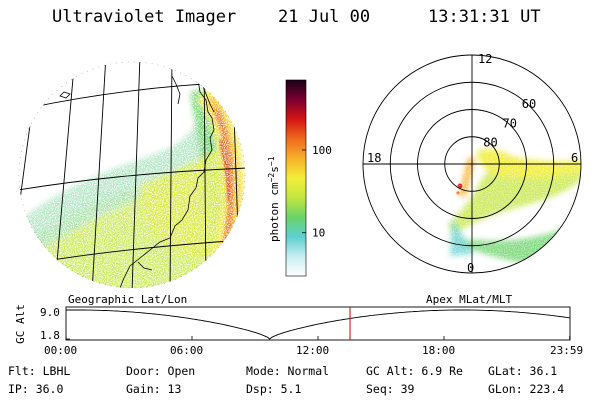  Describe the element at coordinates (574, 158) in the screenshot. I see `mlt-label: 6` at that location.